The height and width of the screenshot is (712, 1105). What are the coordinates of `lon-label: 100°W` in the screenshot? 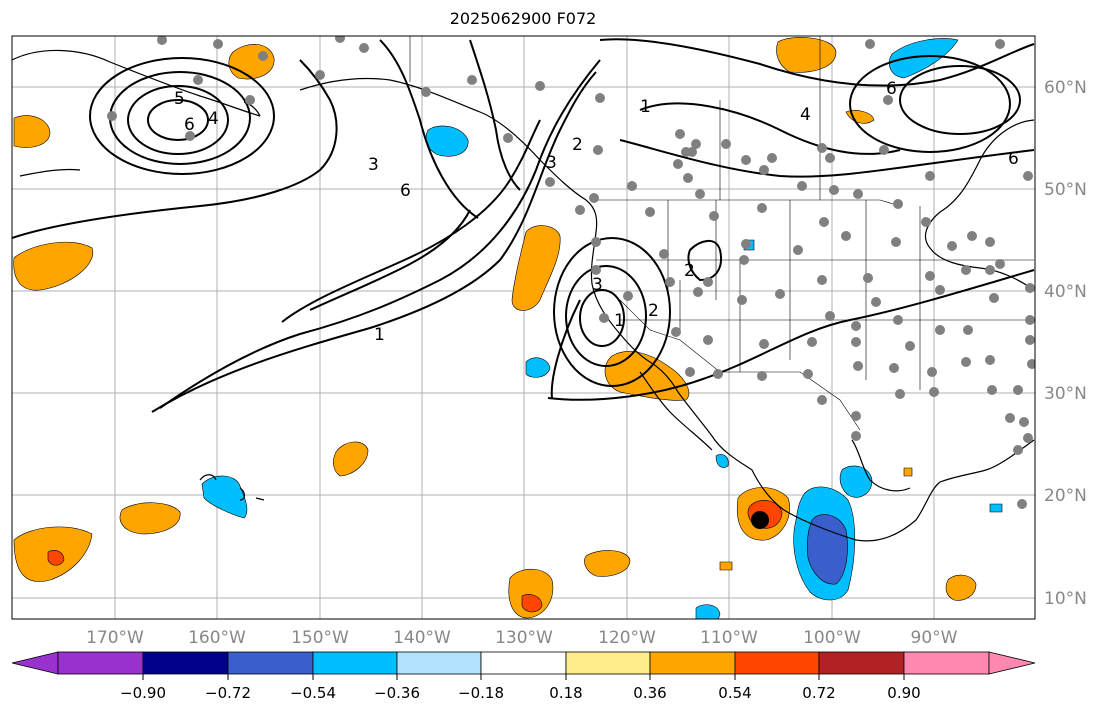 It's located at (832, 638).